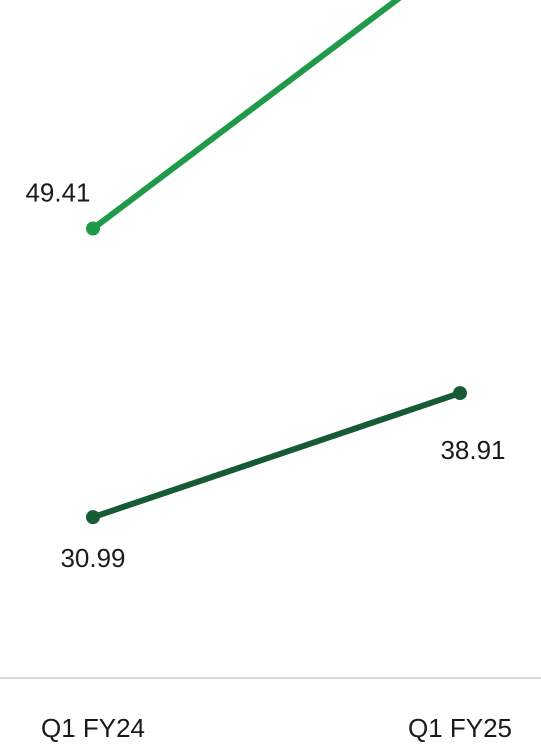 Image resolution: width=541 pixels, height=748 pixels. I want to click on x-tick-label-2: Q1 FY25, so click(460, 728).